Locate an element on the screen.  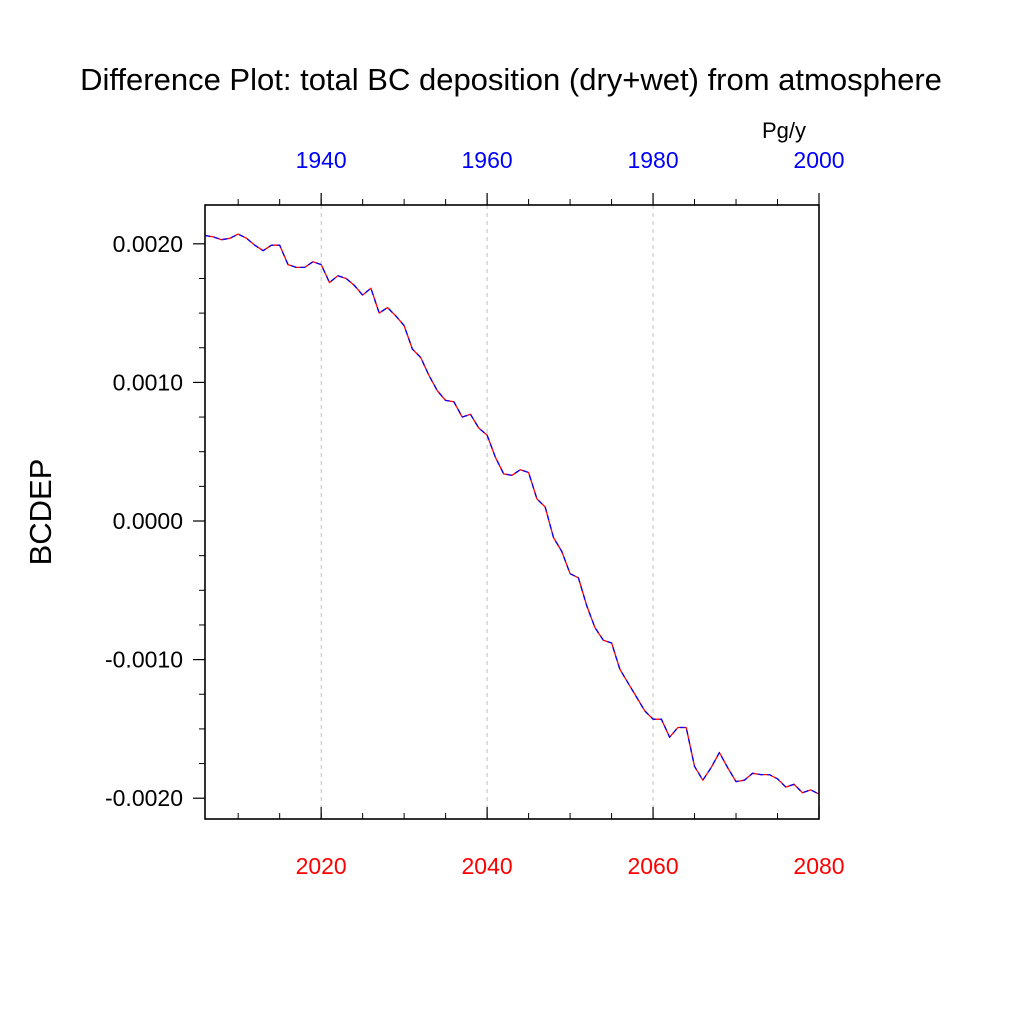
y-tick-label: -0.0020 is located at coordinates (144, 798).